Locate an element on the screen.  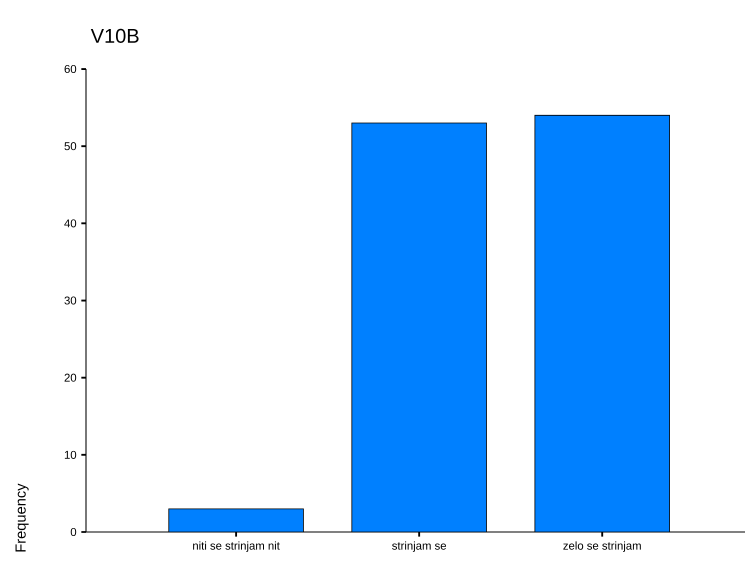
y-tick-label: 50 is located at coordinates (70, 146).